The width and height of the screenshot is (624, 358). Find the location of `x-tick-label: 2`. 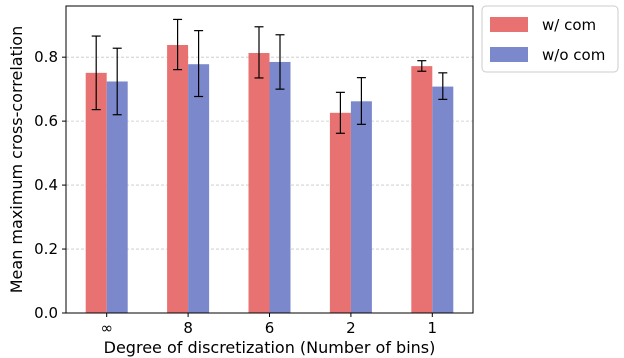

x-tick-label: 2 is located at coordinates (351, 328).